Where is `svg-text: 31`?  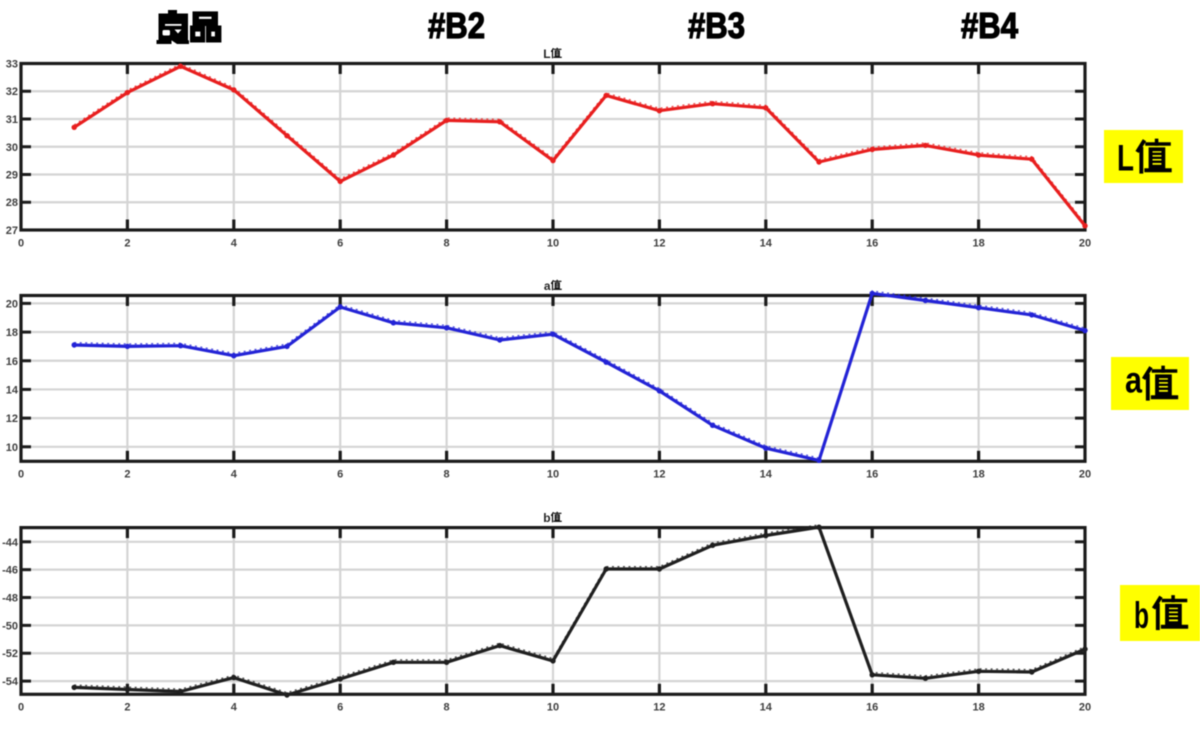
svg-text: 31 is located at coordinates (12, 120).